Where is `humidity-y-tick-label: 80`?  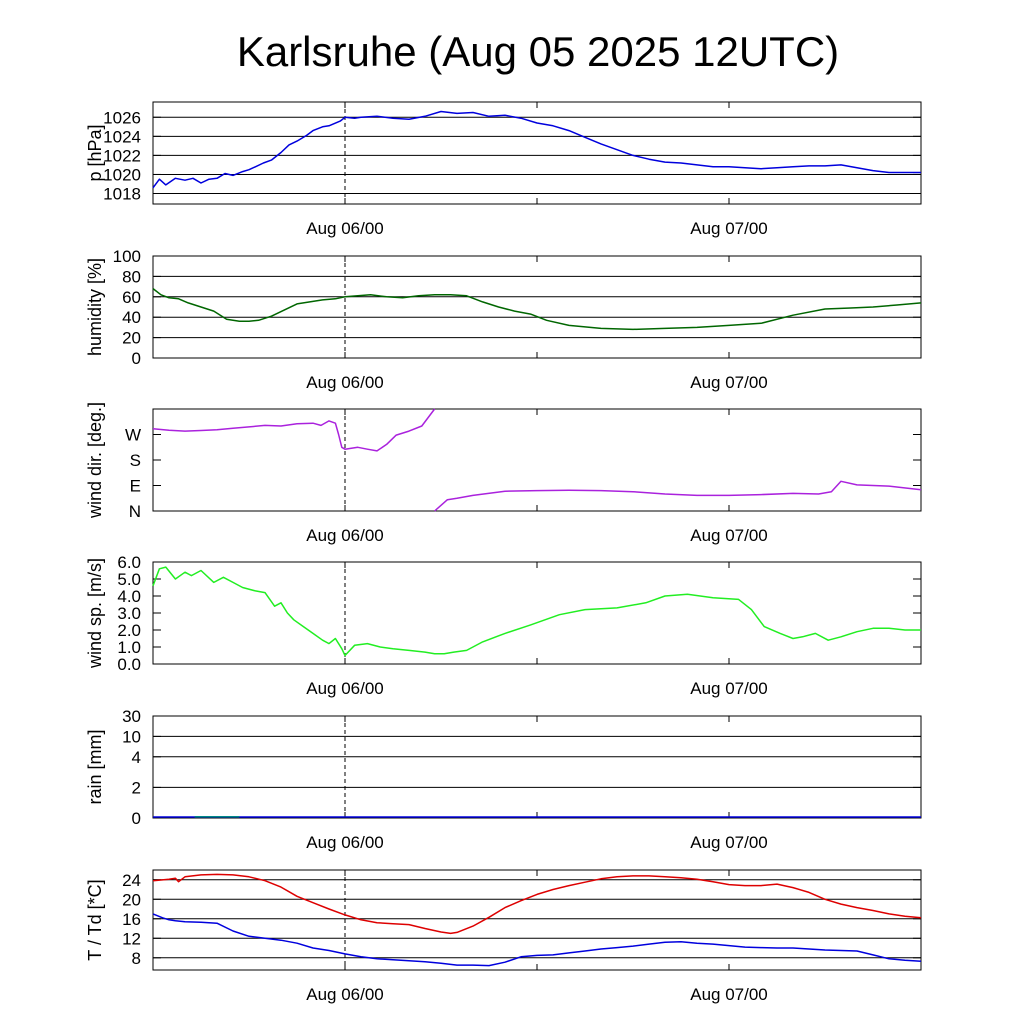 humidity-y-tick-label: 80 is located at coordinates (131, 276).